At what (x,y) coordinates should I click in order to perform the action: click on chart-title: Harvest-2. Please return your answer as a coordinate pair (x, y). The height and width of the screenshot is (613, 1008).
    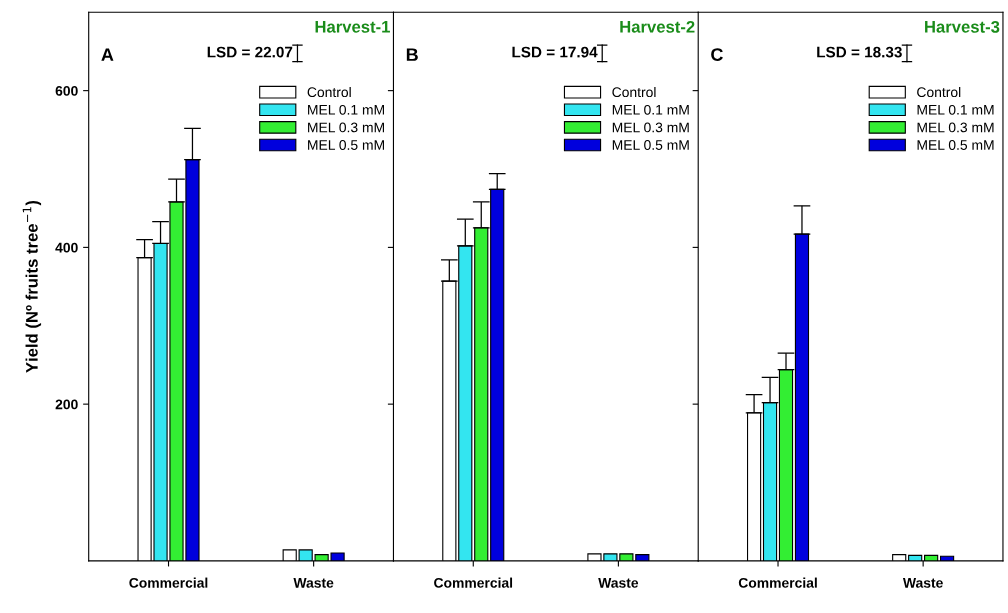
    Looking at the image, I should click on (657, 26).